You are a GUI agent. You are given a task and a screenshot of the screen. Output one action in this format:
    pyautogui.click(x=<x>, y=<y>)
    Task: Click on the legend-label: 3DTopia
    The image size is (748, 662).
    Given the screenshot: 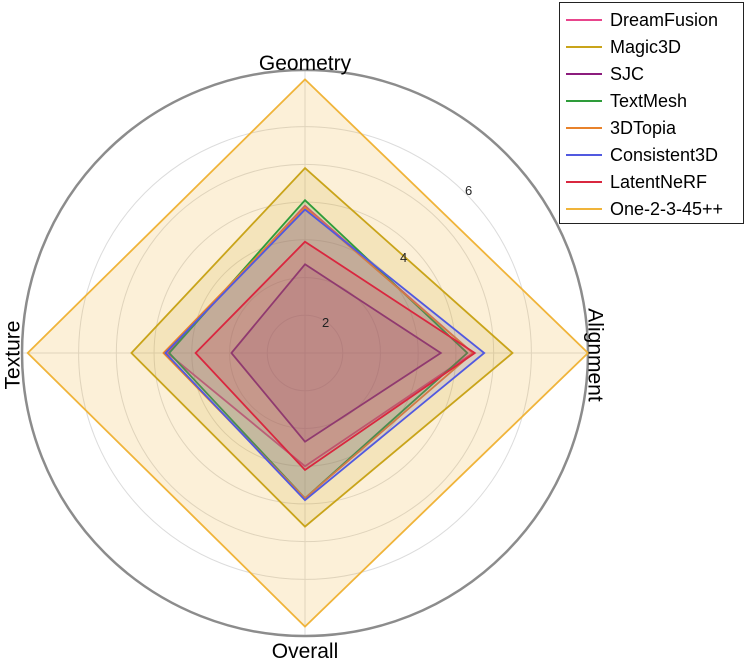 What is the action you would take?
    pyautogui.click(x=643, y=127)
    